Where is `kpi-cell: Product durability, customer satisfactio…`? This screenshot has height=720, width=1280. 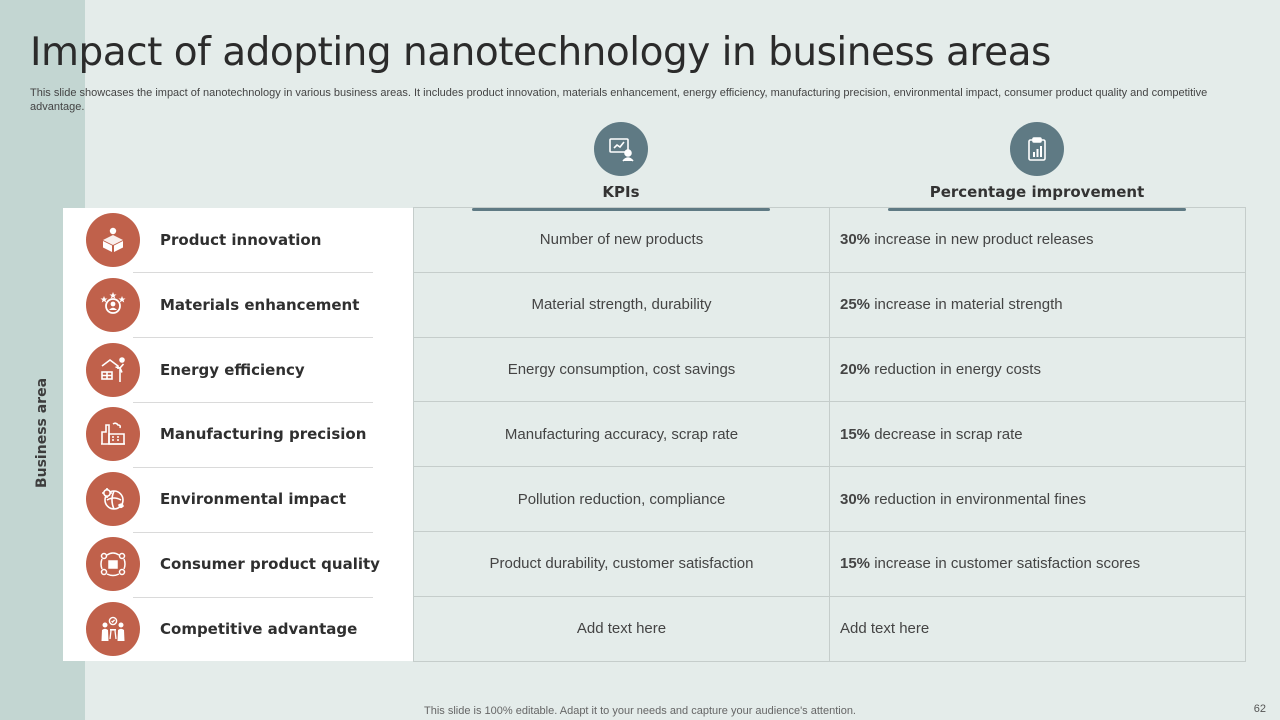
kpi-cell: Product durability, customer satisfactio… is located at coordinates (621, 563).